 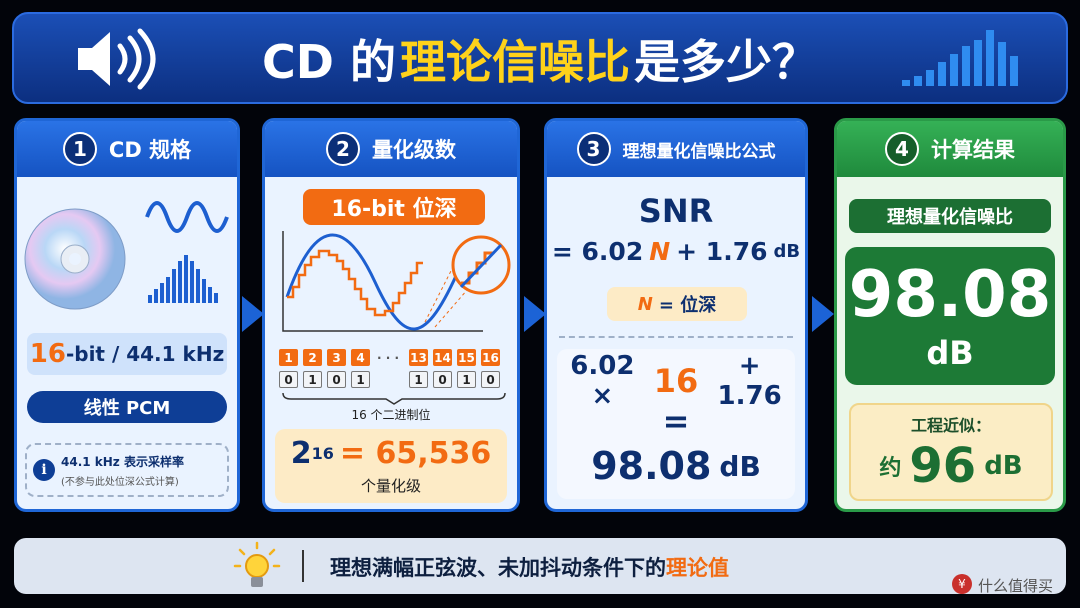 I want to click on panel-title: CD 规格, so click(x=150, y=150).